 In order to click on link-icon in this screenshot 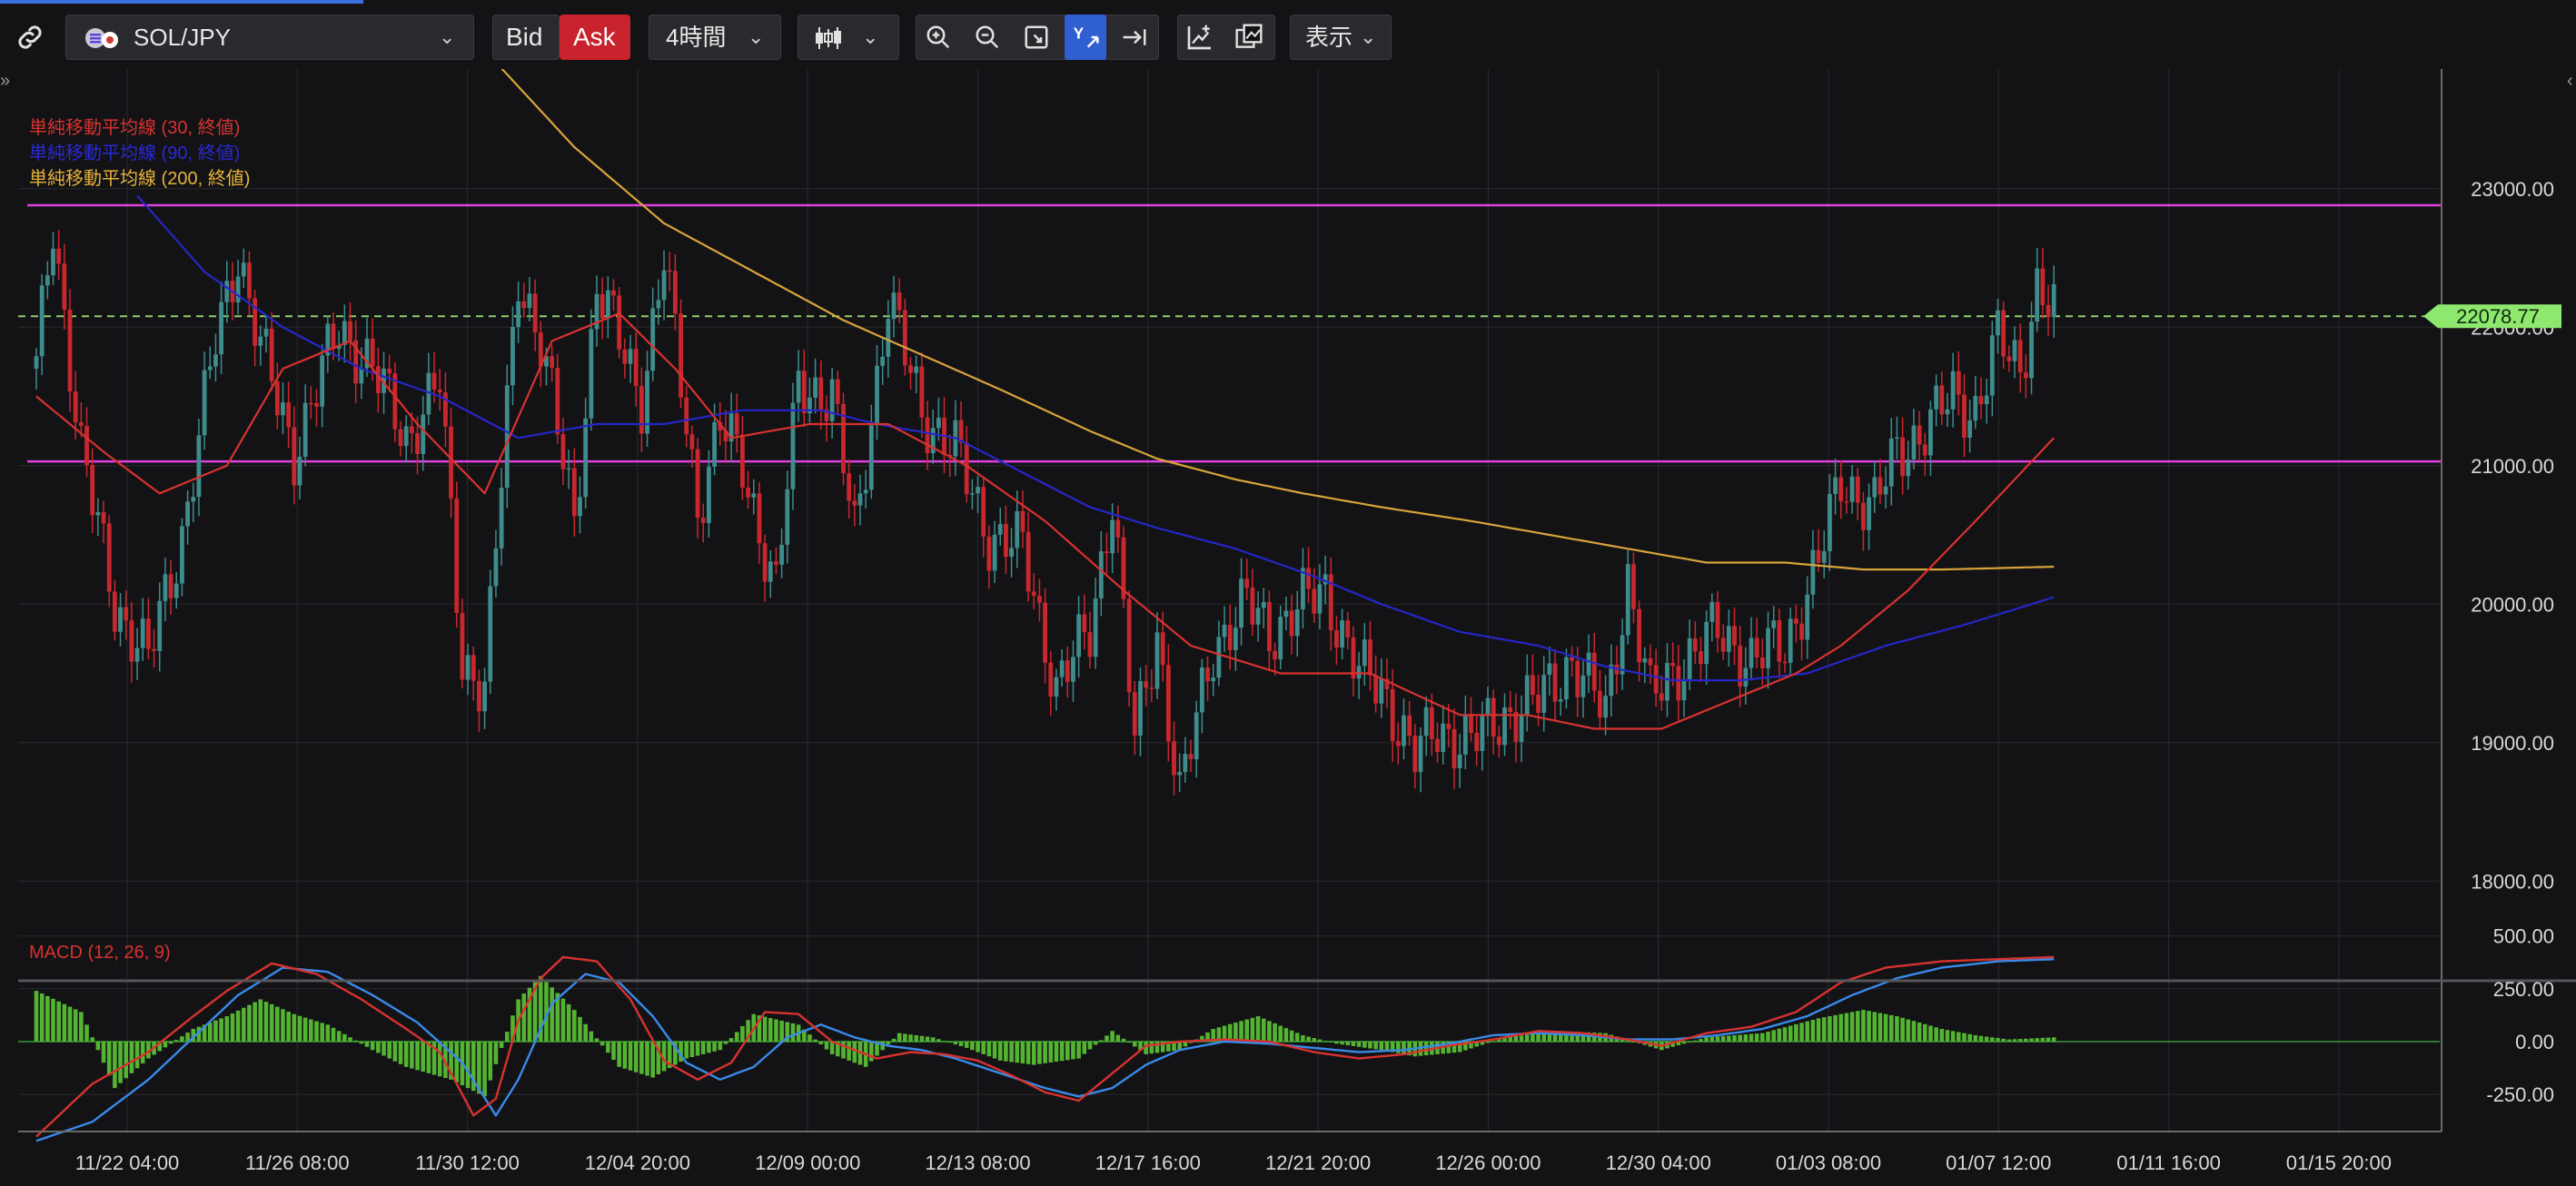, I will do `click(30, 37)`.